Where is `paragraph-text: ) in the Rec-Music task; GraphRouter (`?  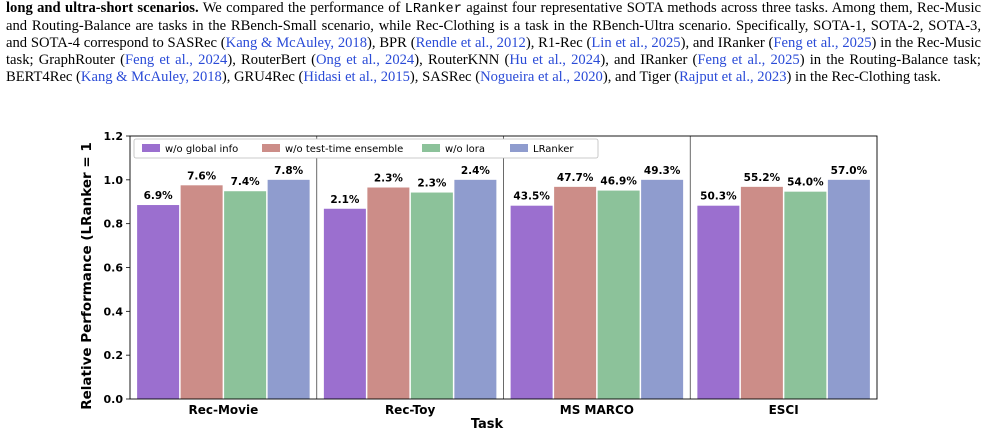 paragraph-text: ) in the Rec-Music task; GraphRouter ( is located at coordinates (494, 51).